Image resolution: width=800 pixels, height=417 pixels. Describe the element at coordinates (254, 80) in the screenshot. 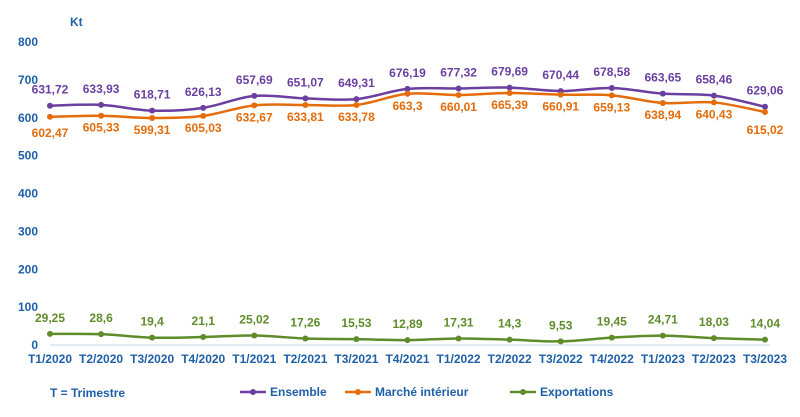

I see `data-label: 657,69` at that location.